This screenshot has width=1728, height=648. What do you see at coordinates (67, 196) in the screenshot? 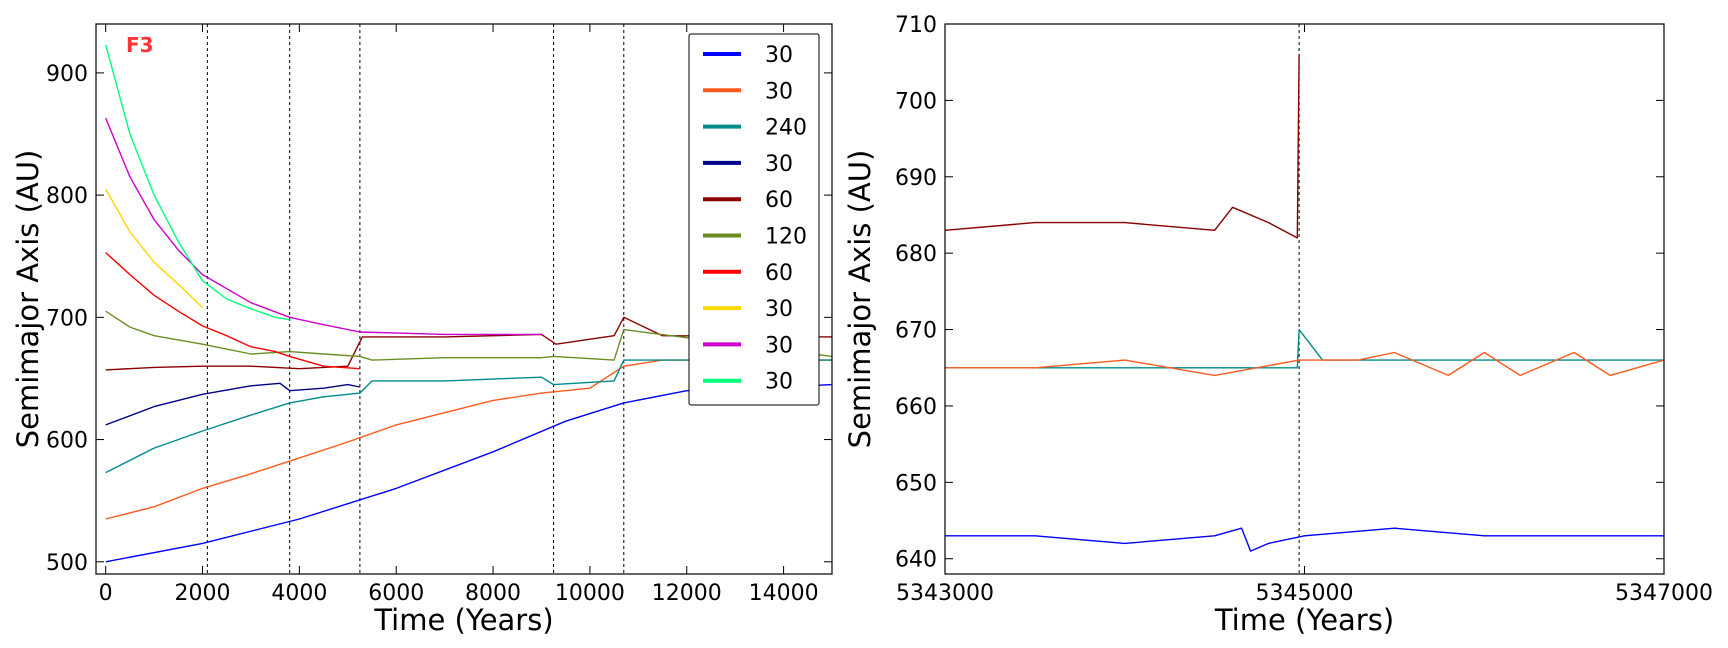
I see `y-tick-label: 800` at bounding box center [67, 196].